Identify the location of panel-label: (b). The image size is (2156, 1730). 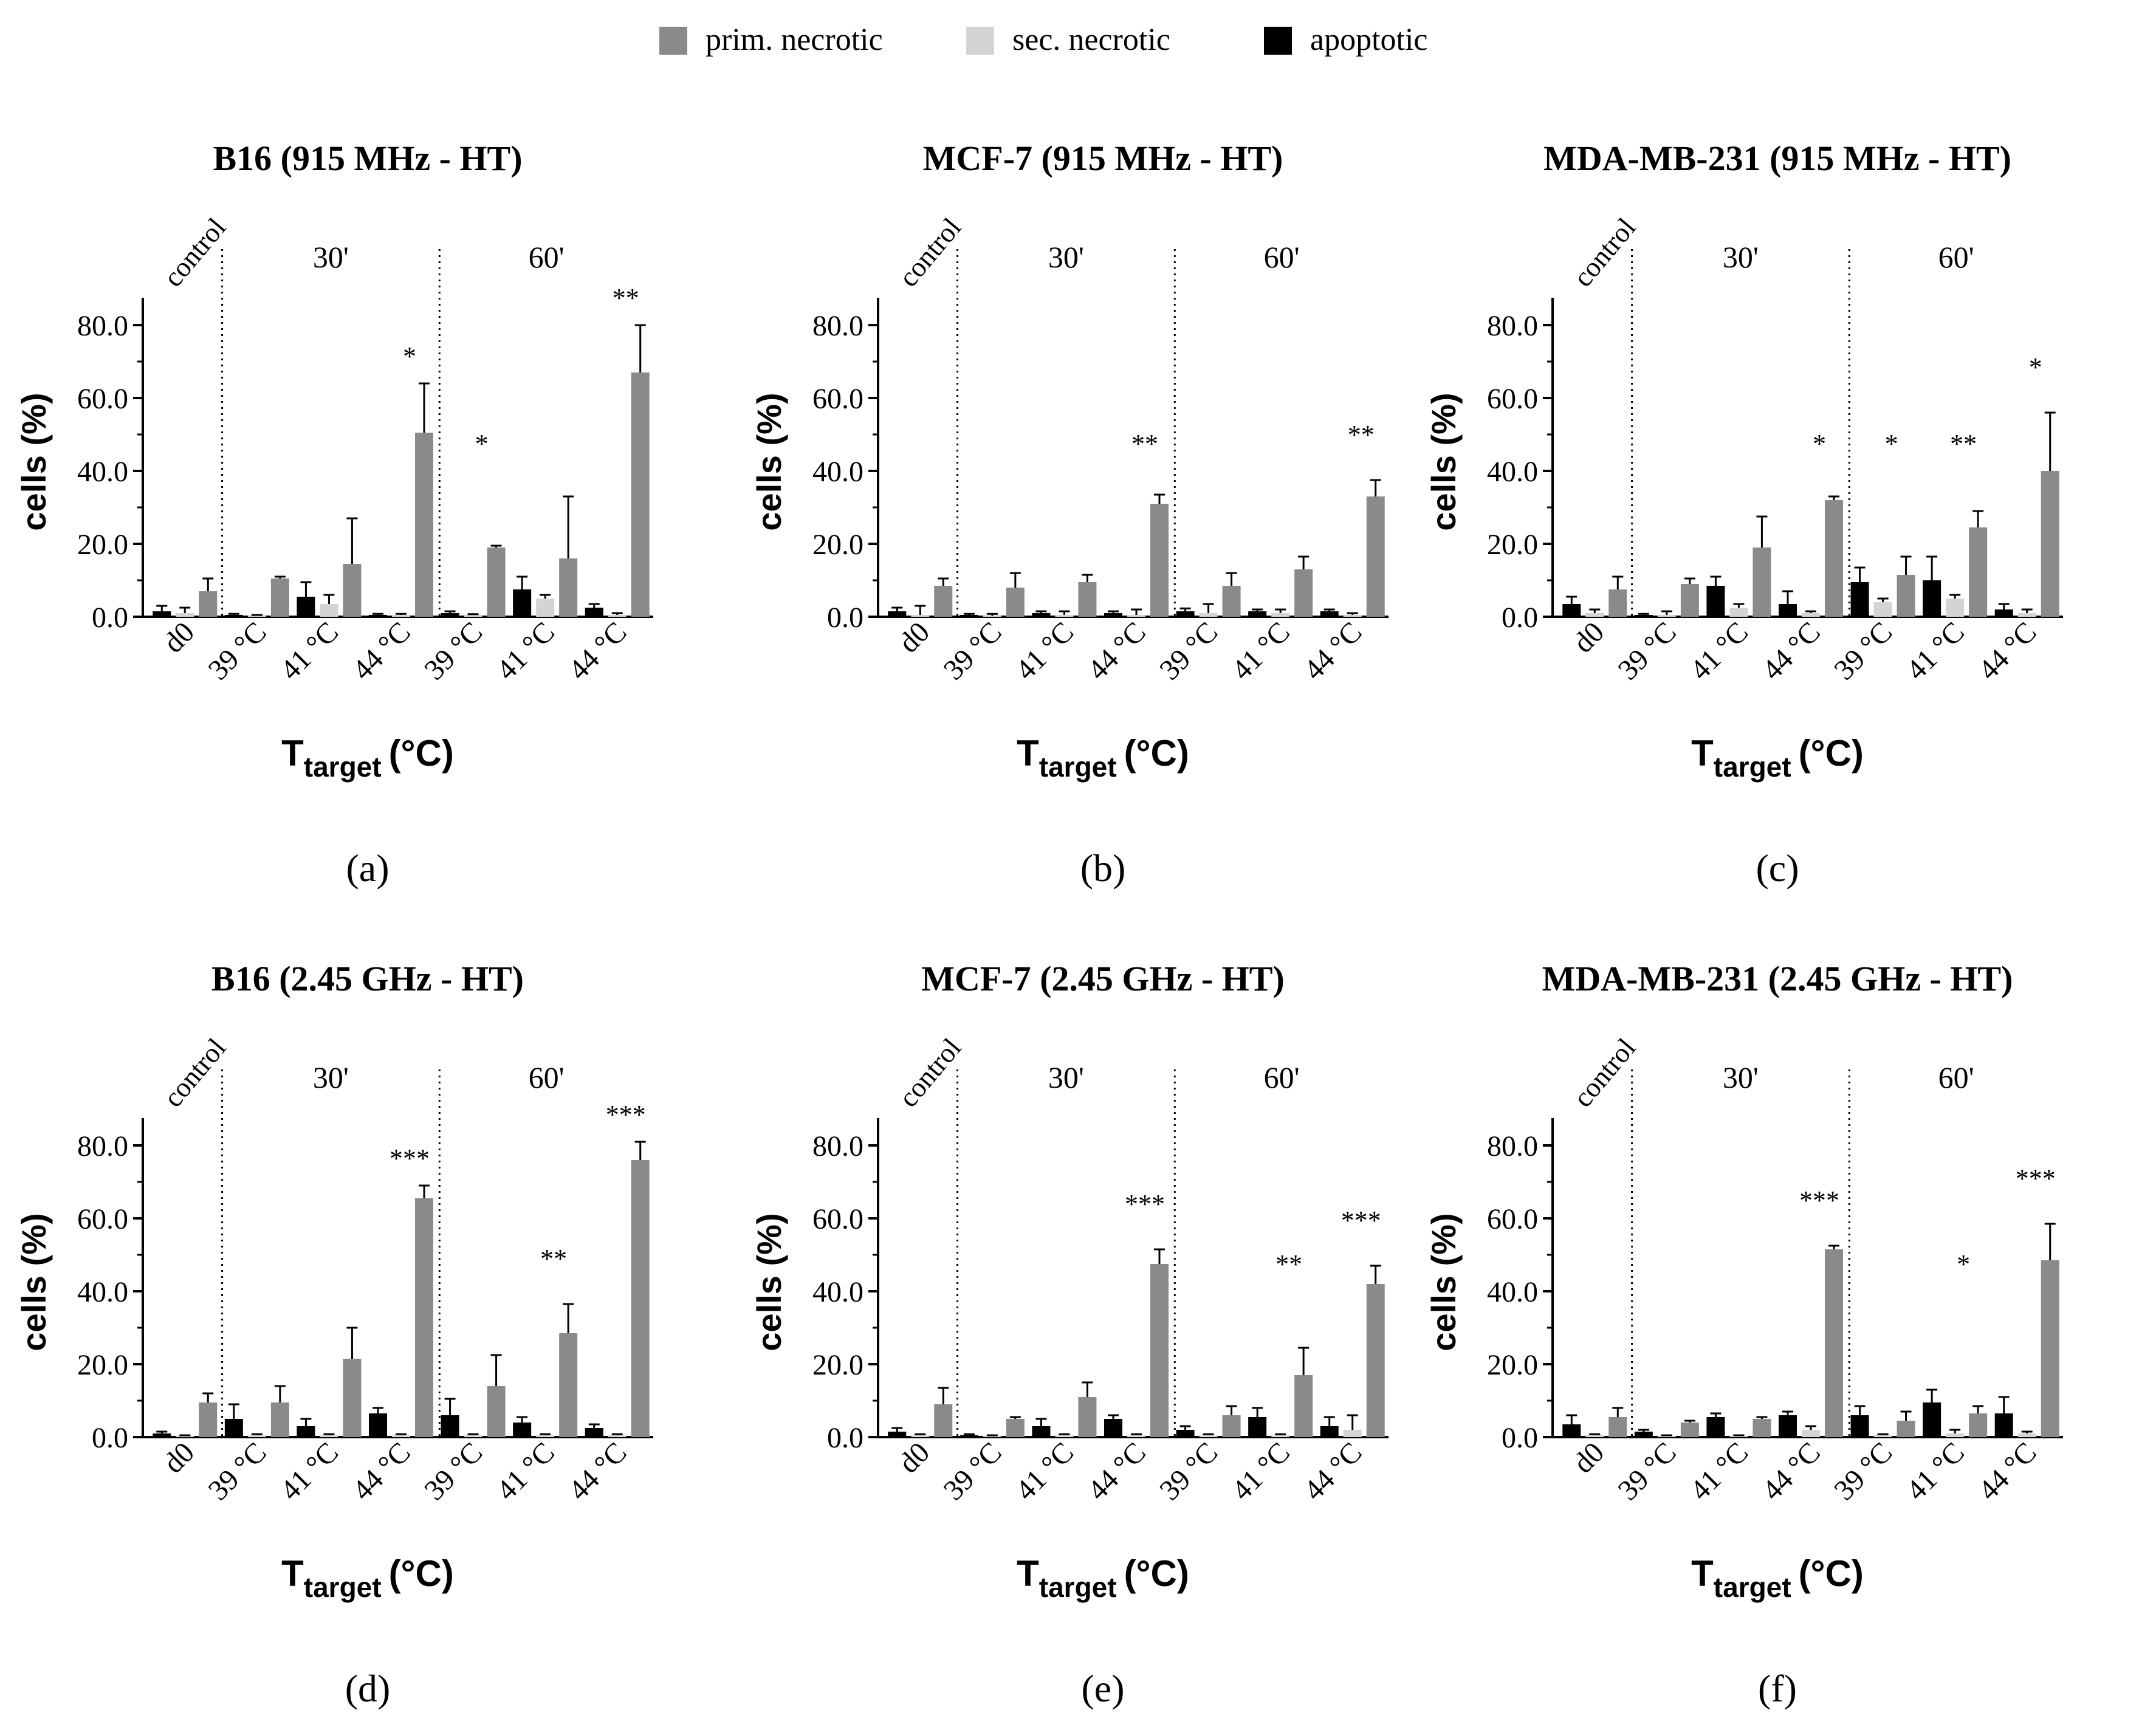
(1103, 868).